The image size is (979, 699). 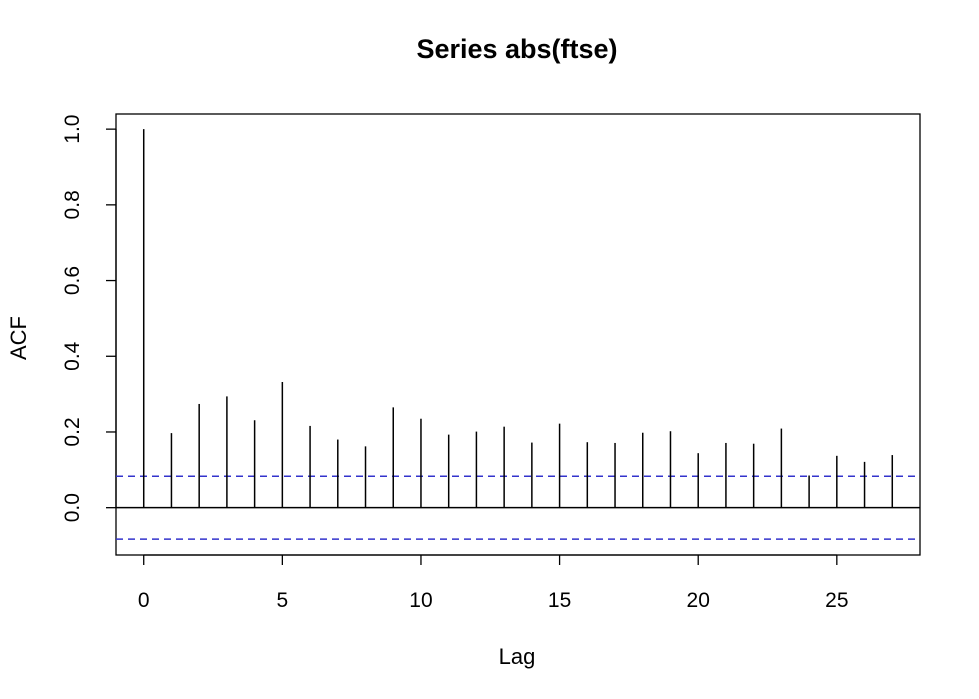 What do you see at coordinates (72, 204) in the screenshot?
I see `y-tick-label: 0.8` at bounding box center [72, 204].